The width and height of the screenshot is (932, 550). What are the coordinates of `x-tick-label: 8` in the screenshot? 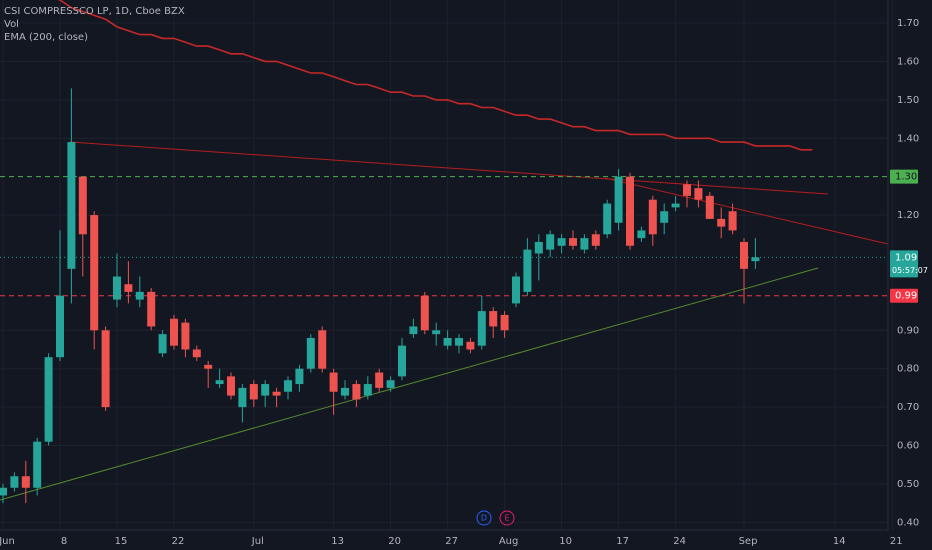 It's located at (64, 541).